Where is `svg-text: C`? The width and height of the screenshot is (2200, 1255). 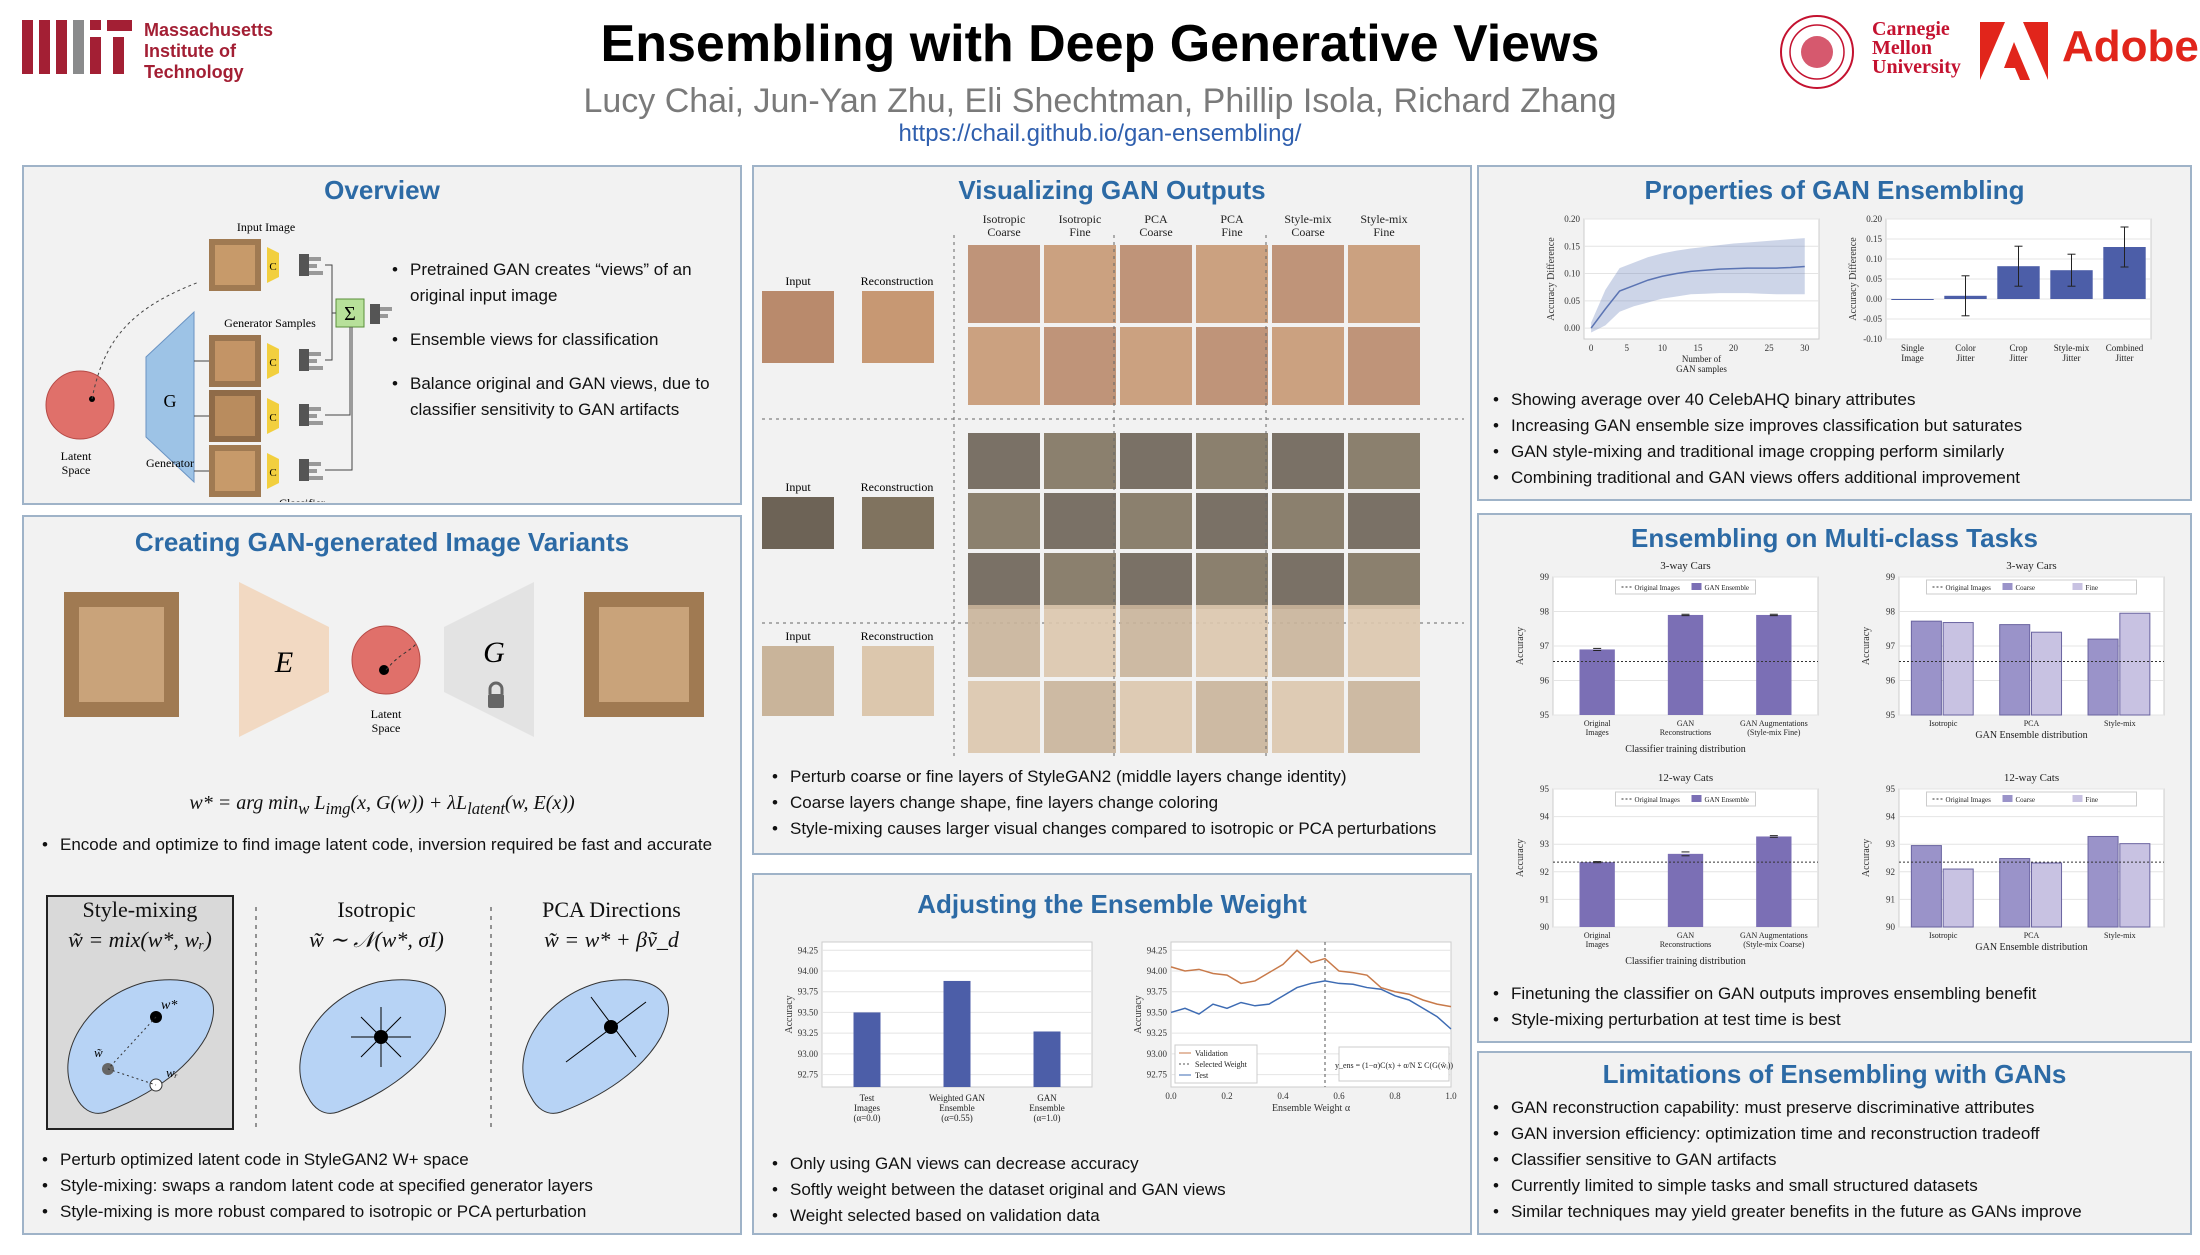 svg-text: C is located at coordinates (272, 267).